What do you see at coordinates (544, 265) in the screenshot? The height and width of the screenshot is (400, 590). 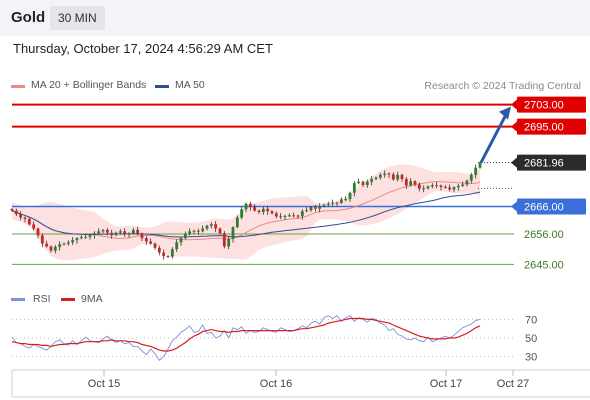 I see `level-label-2645.00: 2645.00` at bounding box center [544, 265].